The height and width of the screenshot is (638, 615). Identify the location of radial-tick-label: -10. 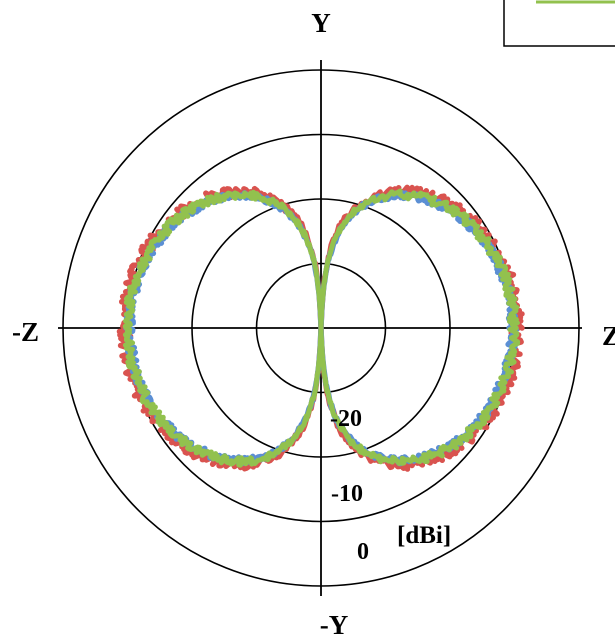
(347, 494).